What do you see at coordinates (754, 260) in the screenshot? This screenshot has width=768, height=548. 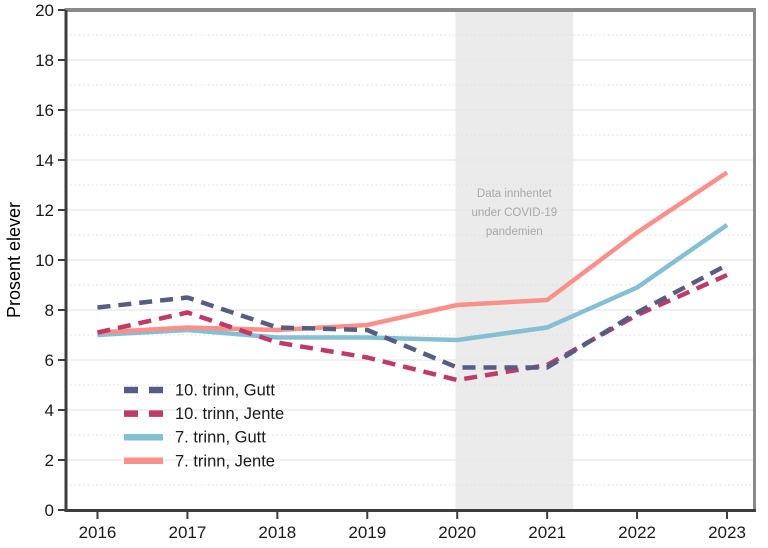 I see `right-spine` at bounding box center [754, 260].